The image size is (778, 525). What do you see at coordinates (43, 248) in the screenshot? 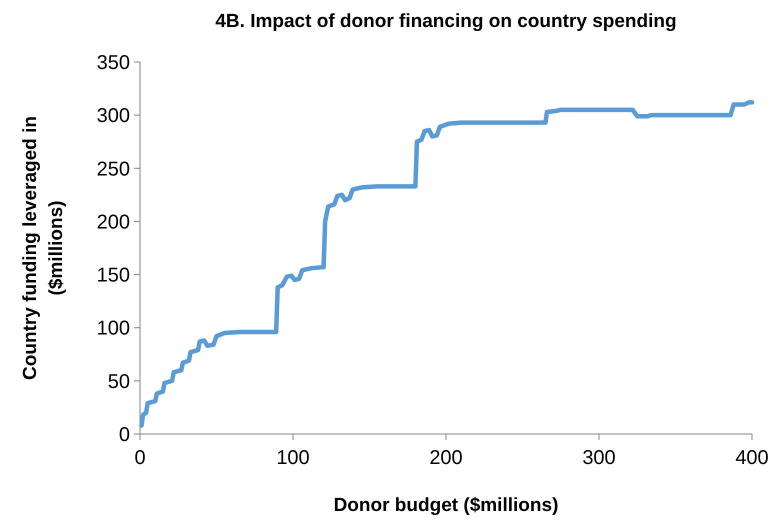
I see `y-axis-title: Country funding leveraged in ($millions)` at bounding box center [43, 248].